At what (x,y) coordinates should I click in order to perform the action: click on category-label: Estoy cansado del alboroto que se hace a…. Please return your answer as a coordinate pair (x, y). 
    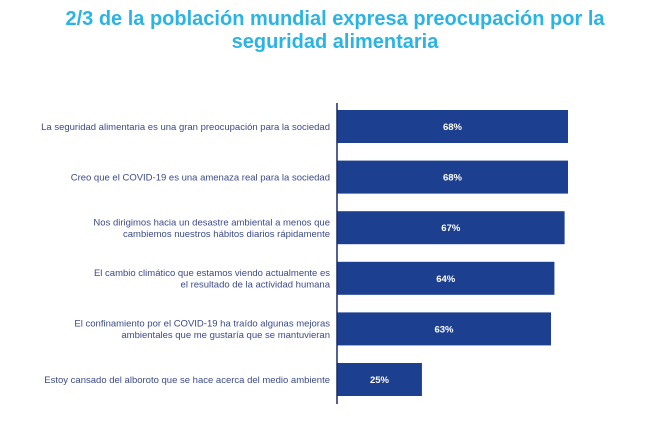
    Looking at the image, I should click on (187, 380).